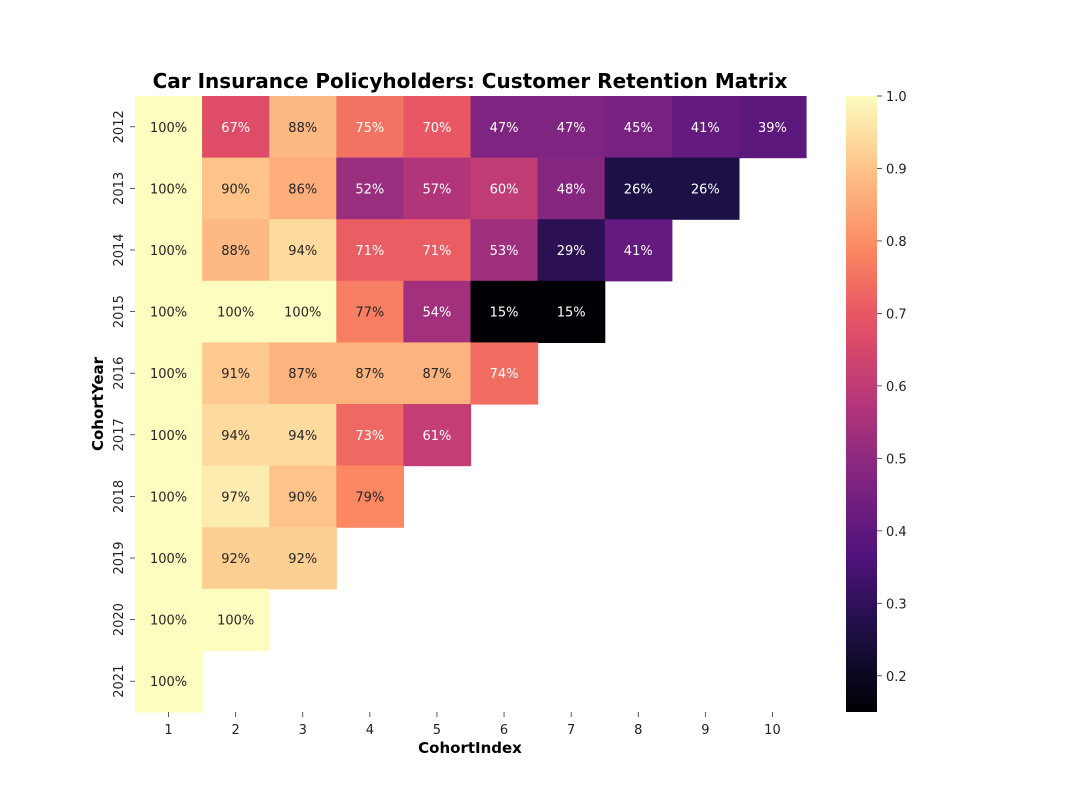  I want to click on cell-value-label: 88%, so click(302, 128).